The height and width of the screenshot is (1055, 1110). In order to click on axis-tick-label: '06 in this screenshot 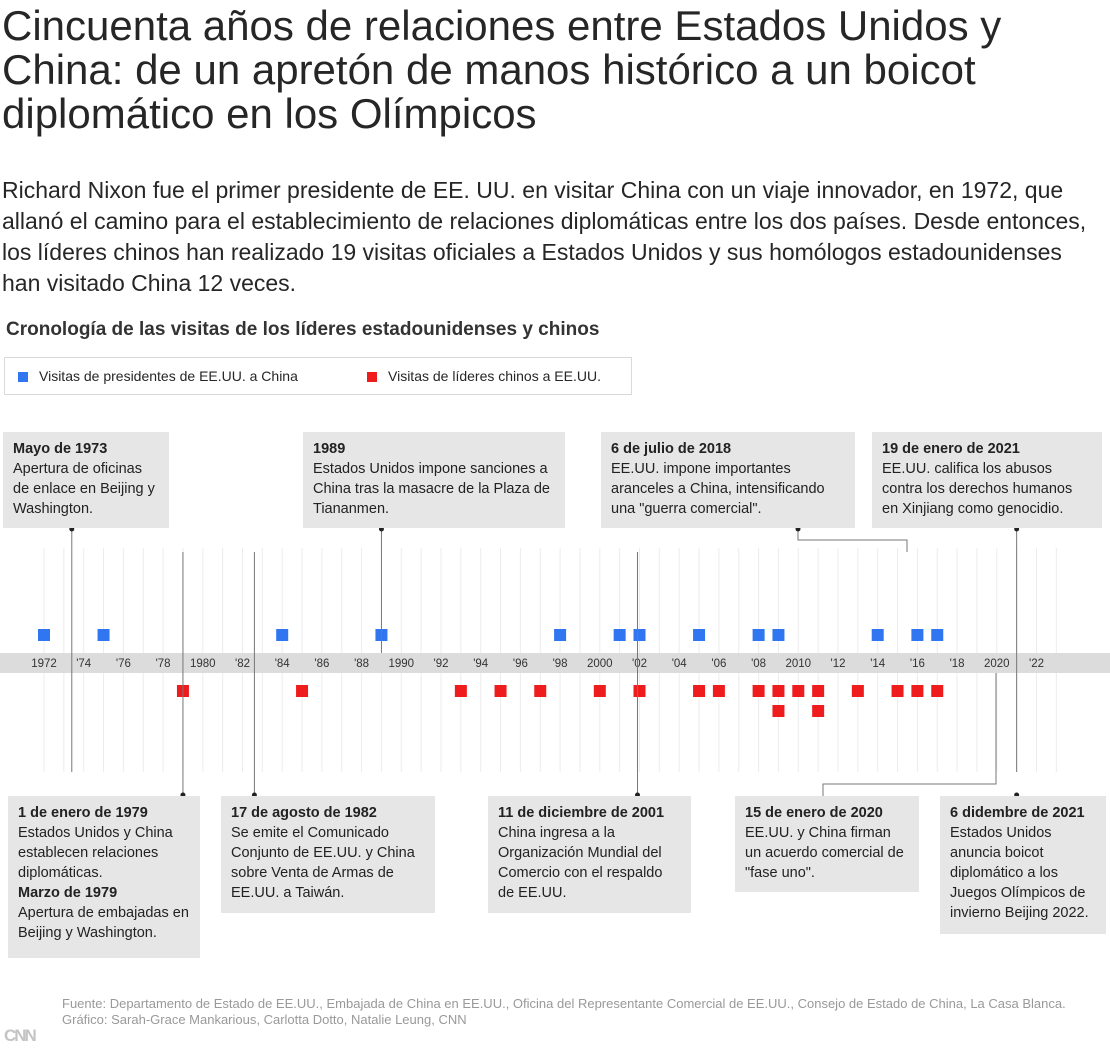, I will do `click(718, 664)`.